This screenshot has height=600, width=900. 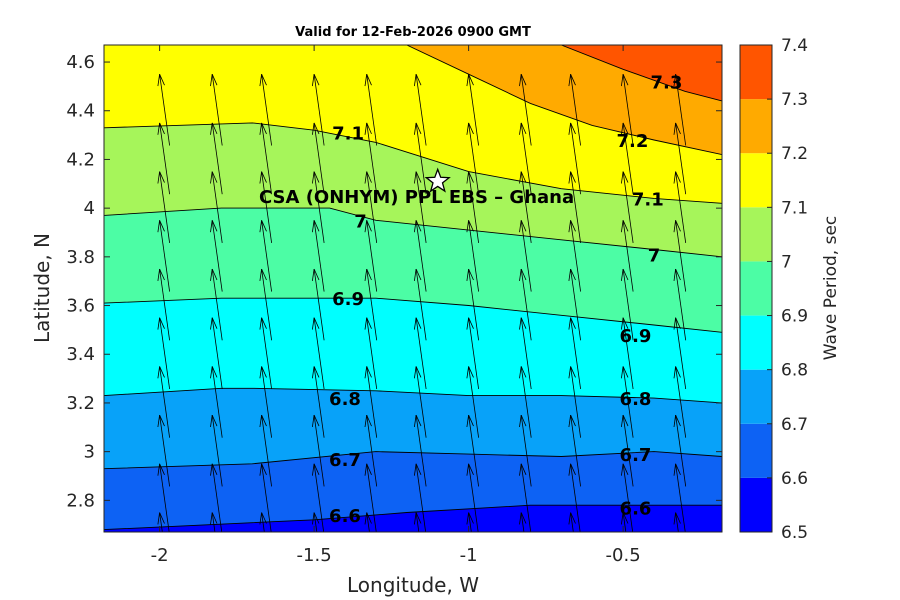 I want to click on contour-line-6.7, so click(x=413, y=460).